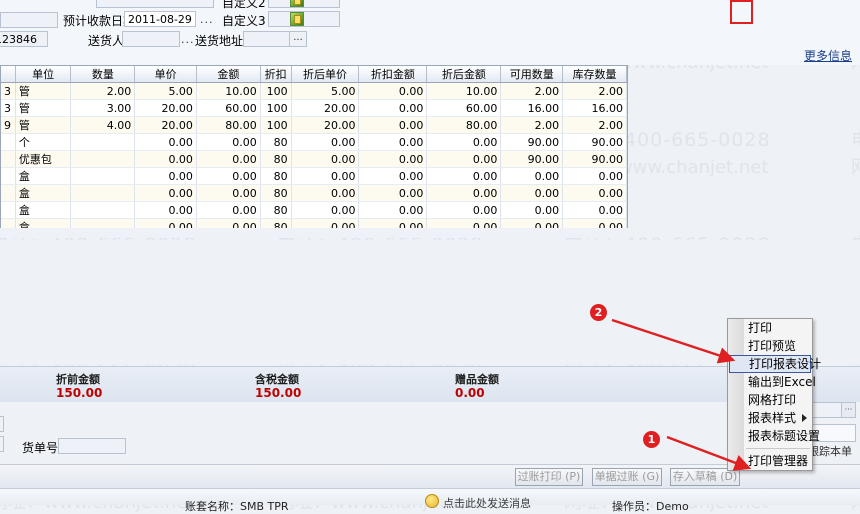 This screenshot has height=514, width=860. What do you see at coordinates (304, 19) in the screenshot?
I see `custom3-field` at bounding box center [304, 19].